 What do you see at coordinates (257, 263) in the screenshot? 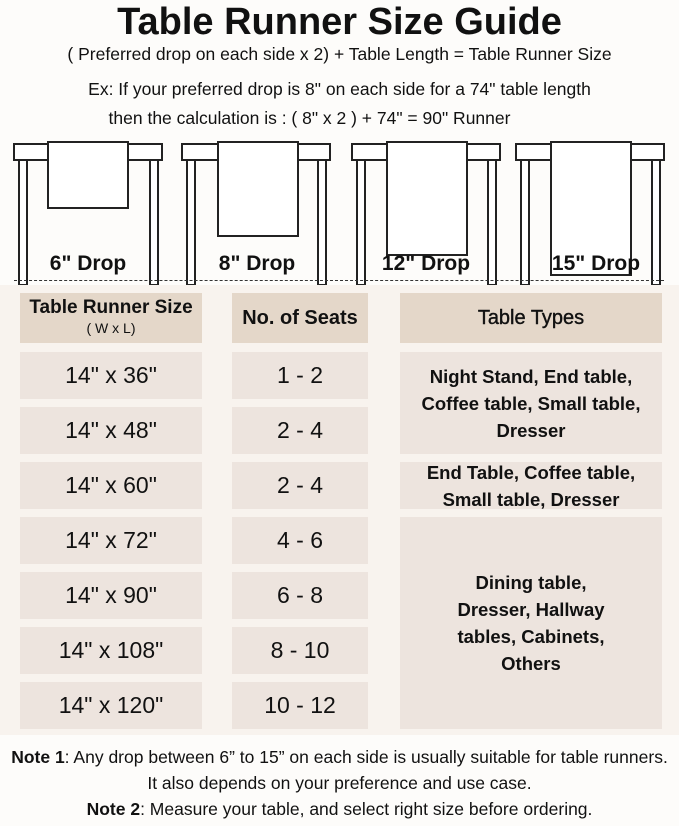
I see `drop-label: 8" Drop` at bounding box center [257, 263].